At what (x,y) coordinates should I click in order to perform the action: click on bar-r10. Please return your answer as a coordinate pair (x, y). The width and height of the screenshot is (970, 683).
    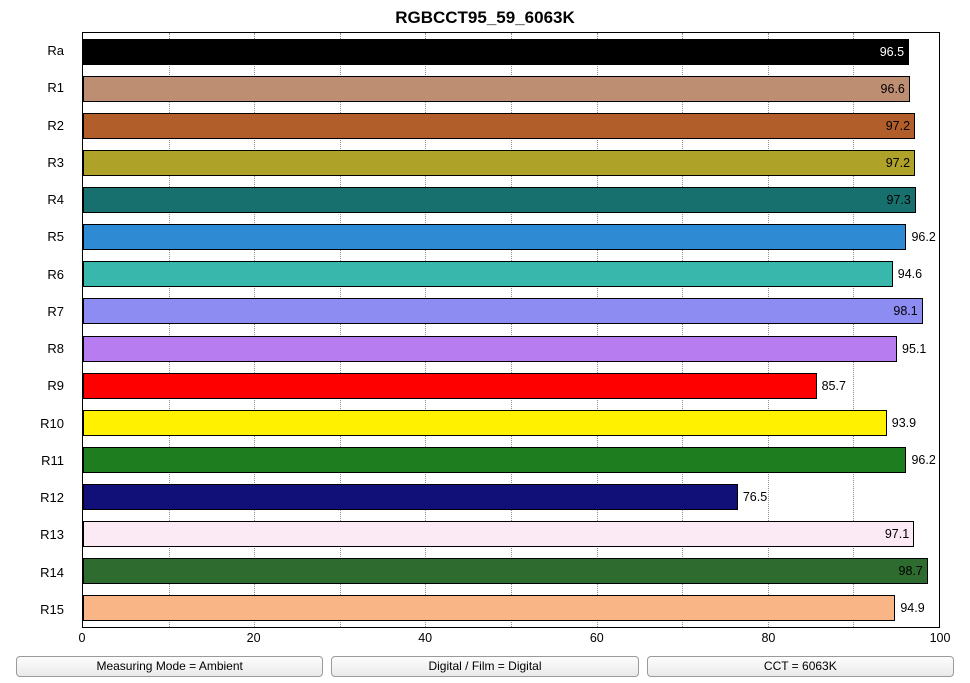
    Looking at the image, I should click on (485, 422).